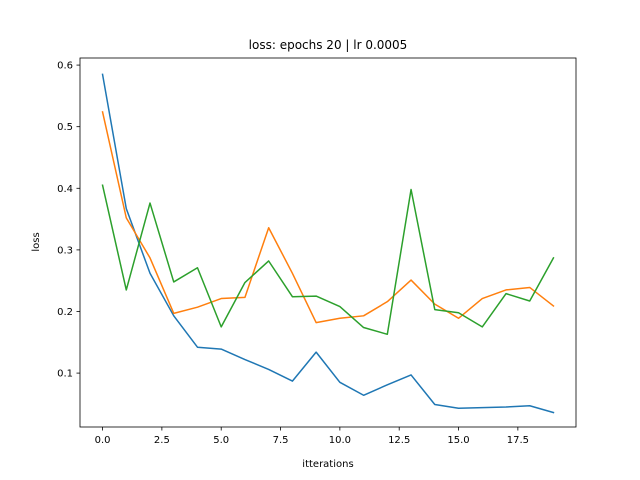 The image size is (640, 480). I want to click on y-tick-label: 0.3, so click(65, 250).